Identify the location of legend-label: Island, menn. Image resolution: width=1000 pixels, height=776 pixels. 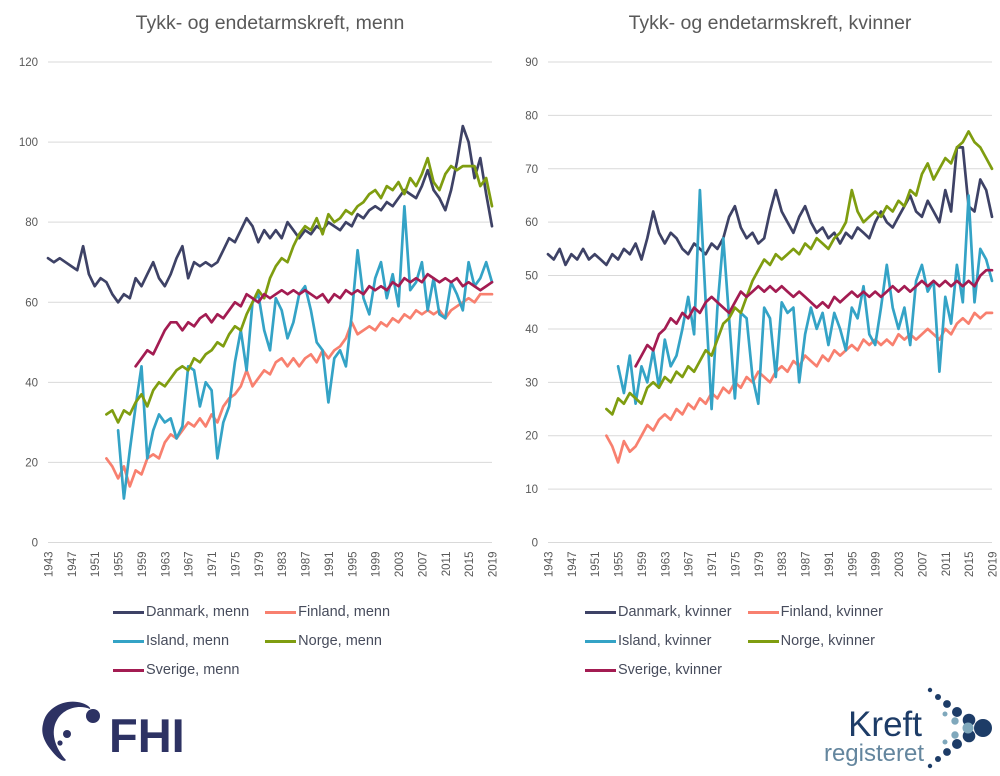
(188, 641).